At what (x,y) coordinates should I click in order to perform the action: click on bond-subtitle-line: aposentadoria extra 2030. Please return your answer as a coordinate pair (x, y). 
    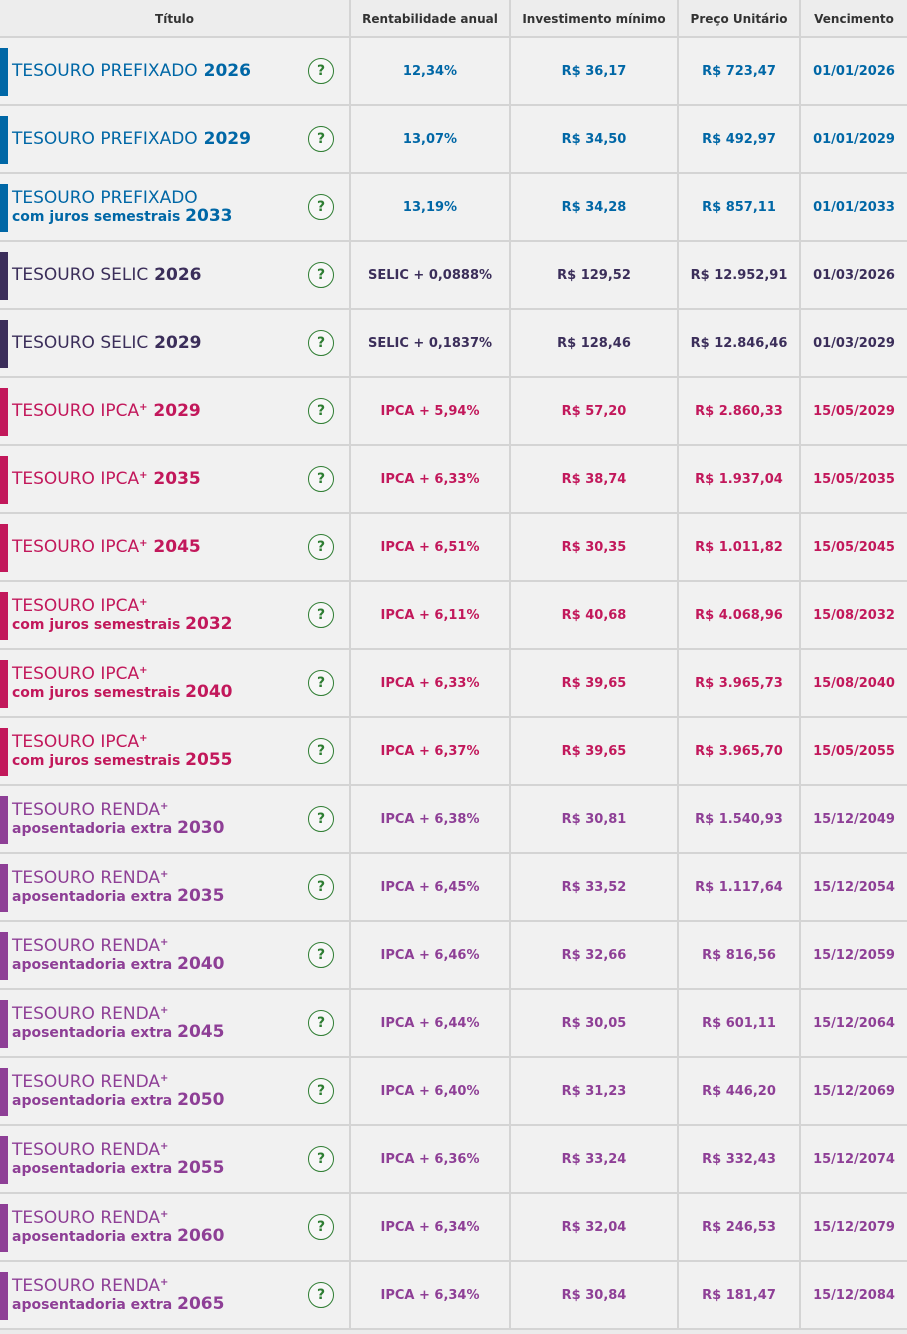
    Looking at the image, I should click on (152, 829).